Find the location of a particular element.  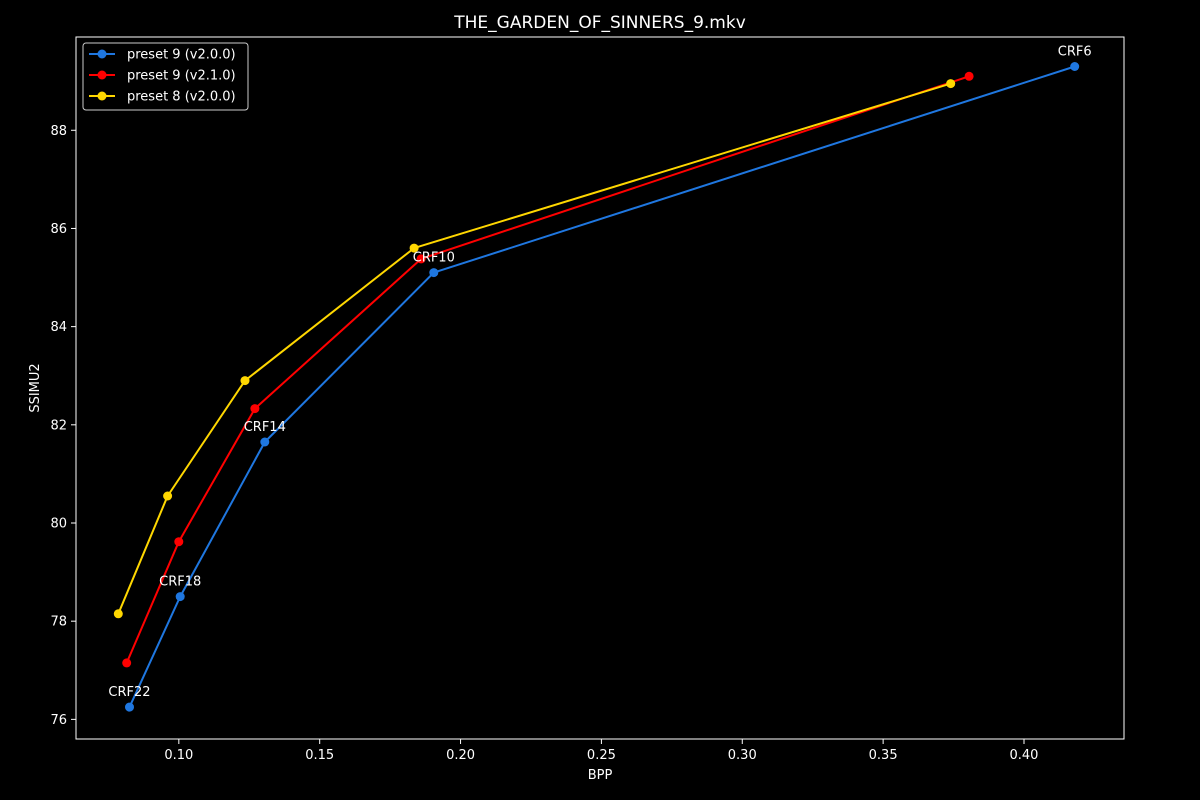

y-tick-label: 82 is located at coordinates (58, 425).